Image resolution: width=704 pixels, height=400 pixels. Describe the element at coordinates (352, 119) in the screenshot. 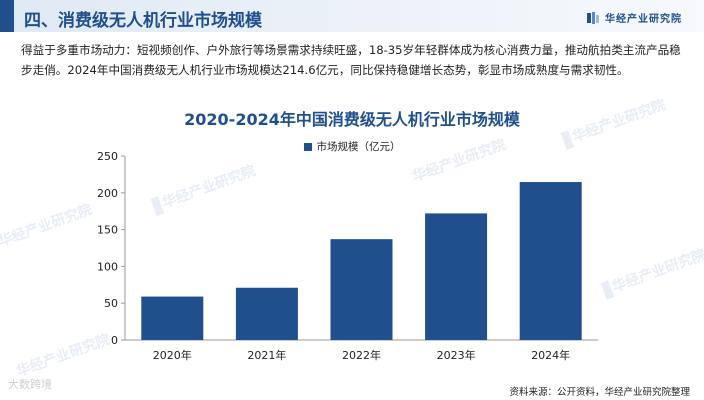

I see `chart-title: 2020-2024年中国消费级无人机行业市场规模` at that location.